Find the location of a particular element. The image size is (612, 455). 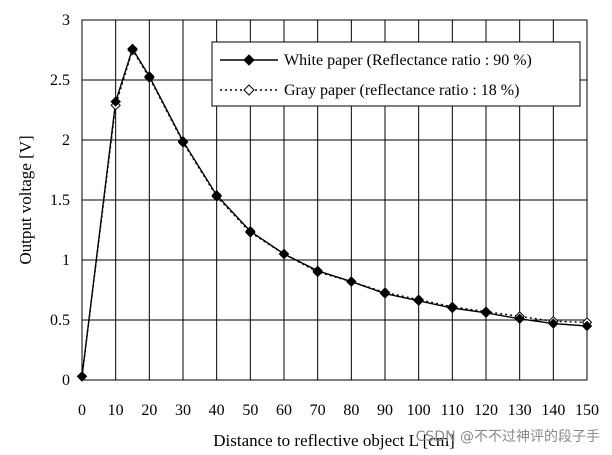

x-tick-label: 70 is located at coordinates (318, 410).